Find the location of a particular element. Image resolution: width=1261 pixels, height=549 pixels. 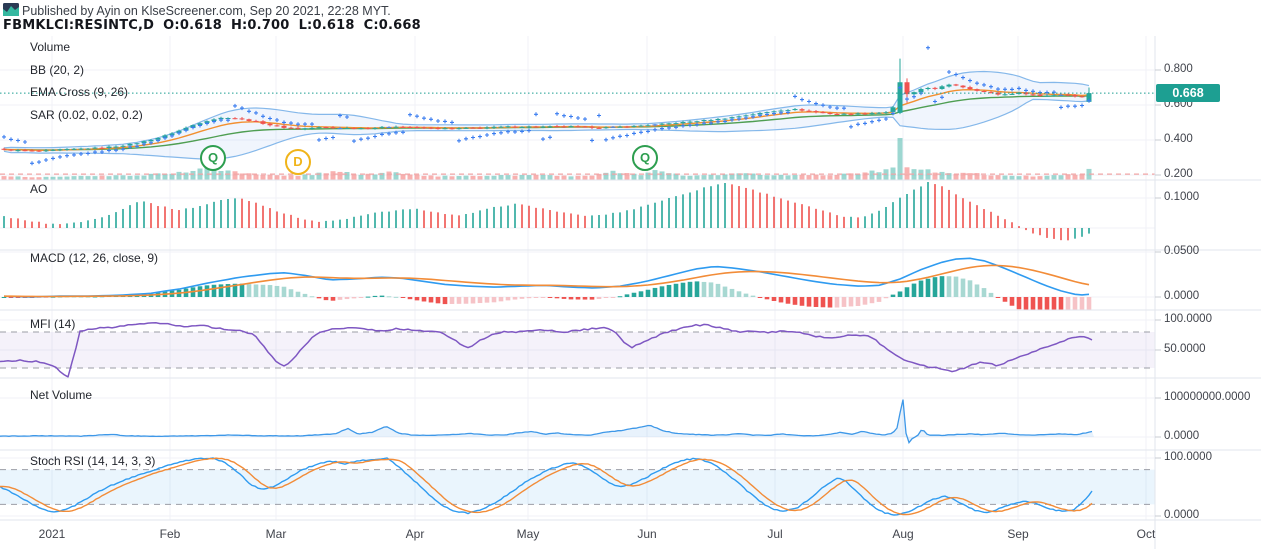

time-axis-label: 2021 is located at coordinates (52, 534).